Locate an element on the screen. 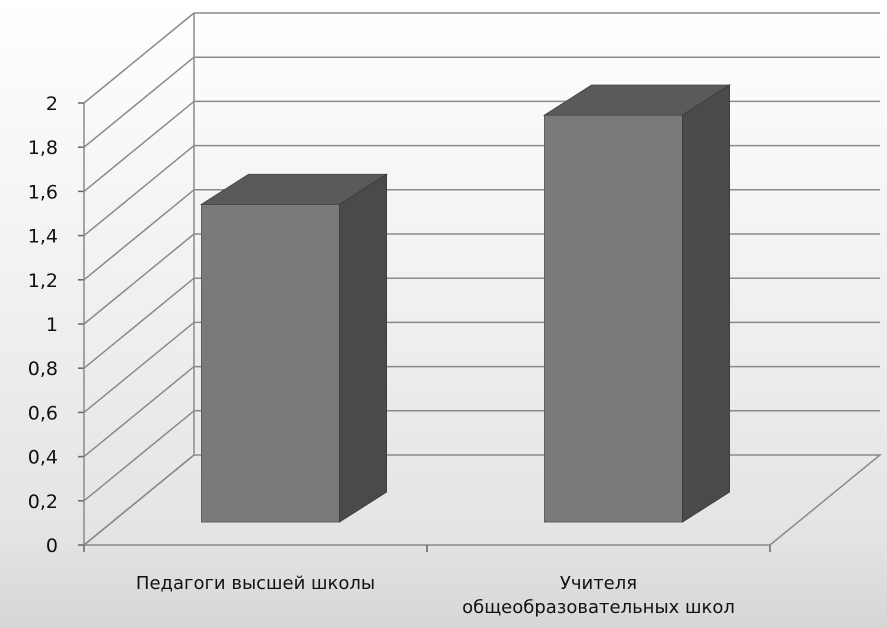 The width and height of the screenshot is (887, 628). y-tick-label: 0,2 is located at coordinates (43, 502).